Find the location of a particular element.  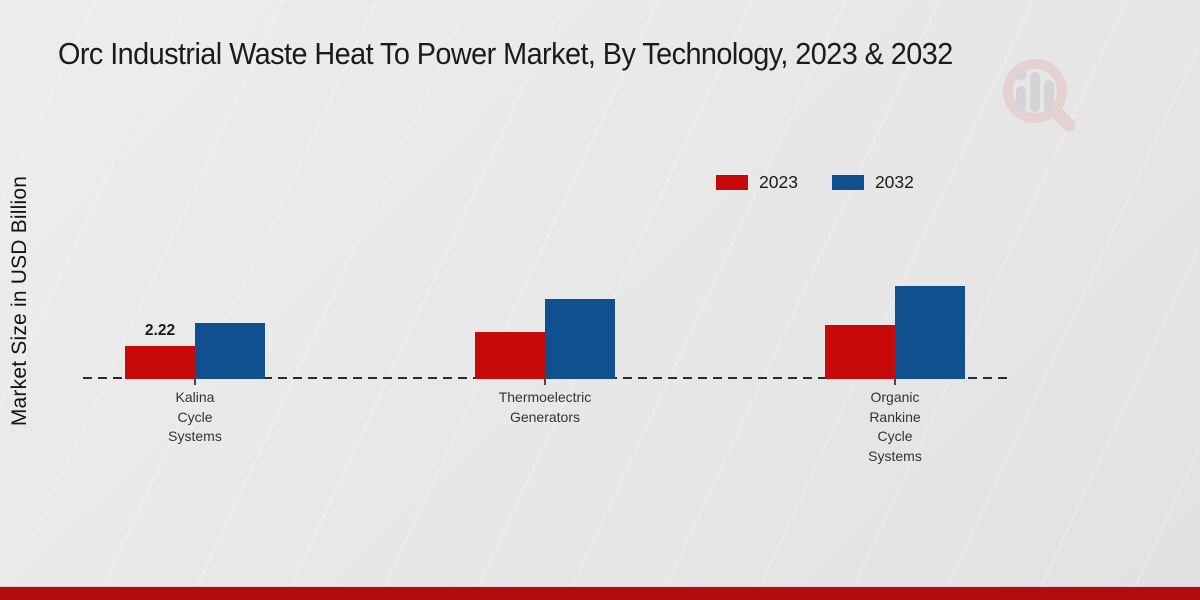

legend-item-2023: 2023 is located at coordinates (757, 182).